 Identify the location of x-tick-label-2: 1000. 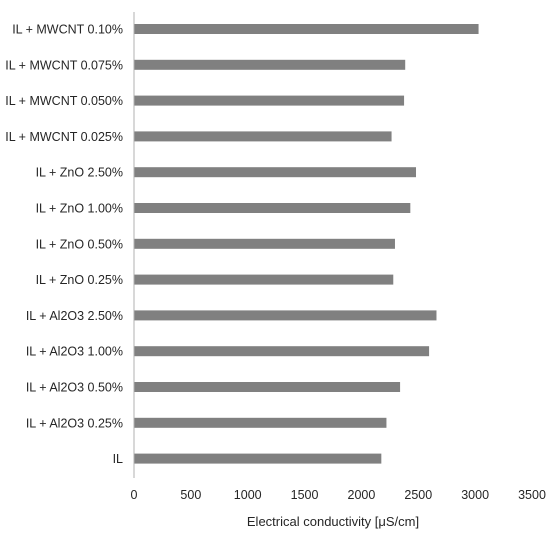
(248, 495).